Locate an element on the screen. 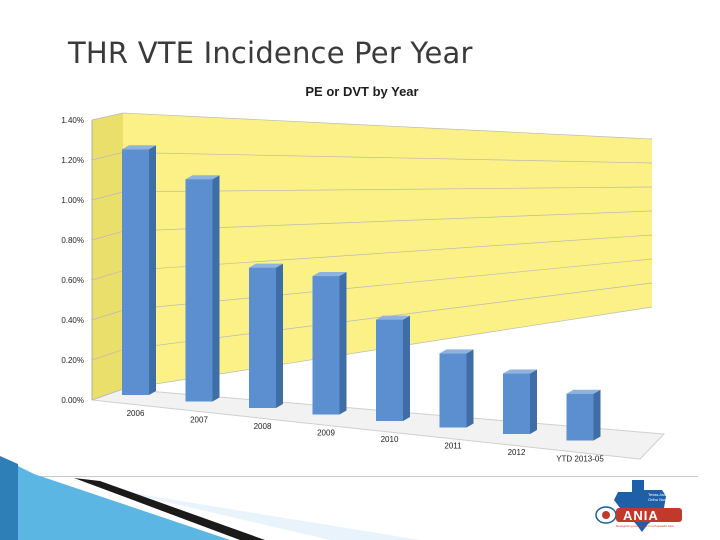  svg-text: Ortho Nurses is located at coordinates (660, 499).